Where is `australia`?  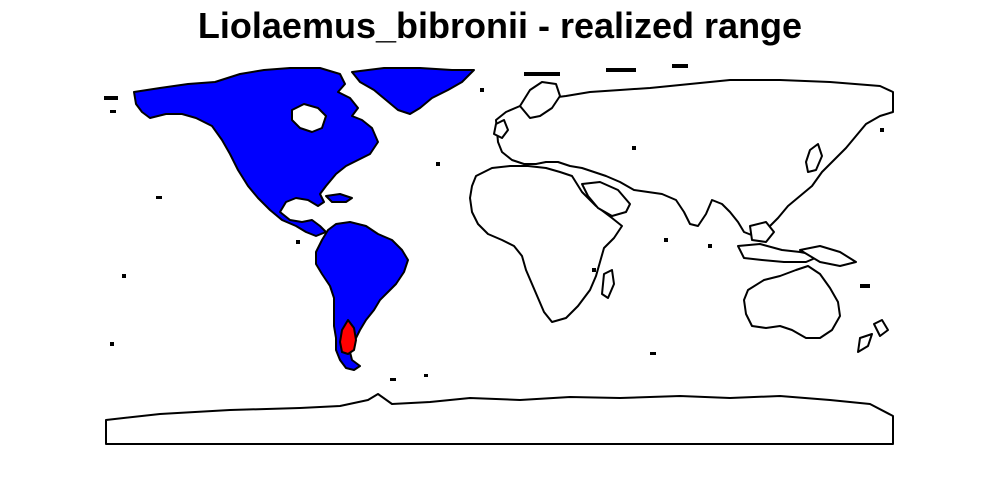 australia is located at coordinates (792, 302).